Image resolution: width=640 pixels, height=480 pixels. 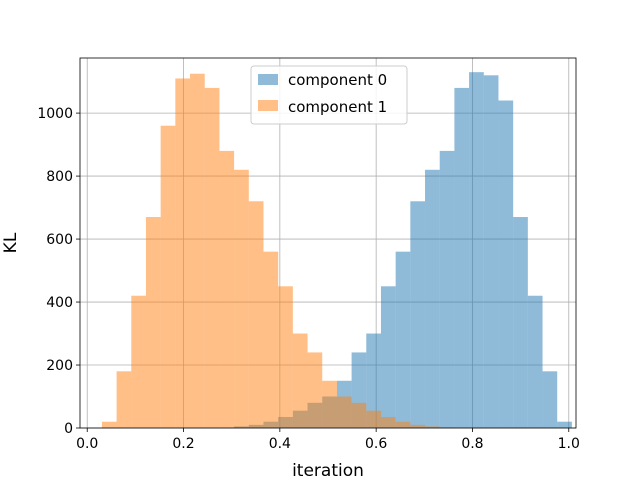 I want to click on x-axis-label: iteration, so click(x=328, y=470).